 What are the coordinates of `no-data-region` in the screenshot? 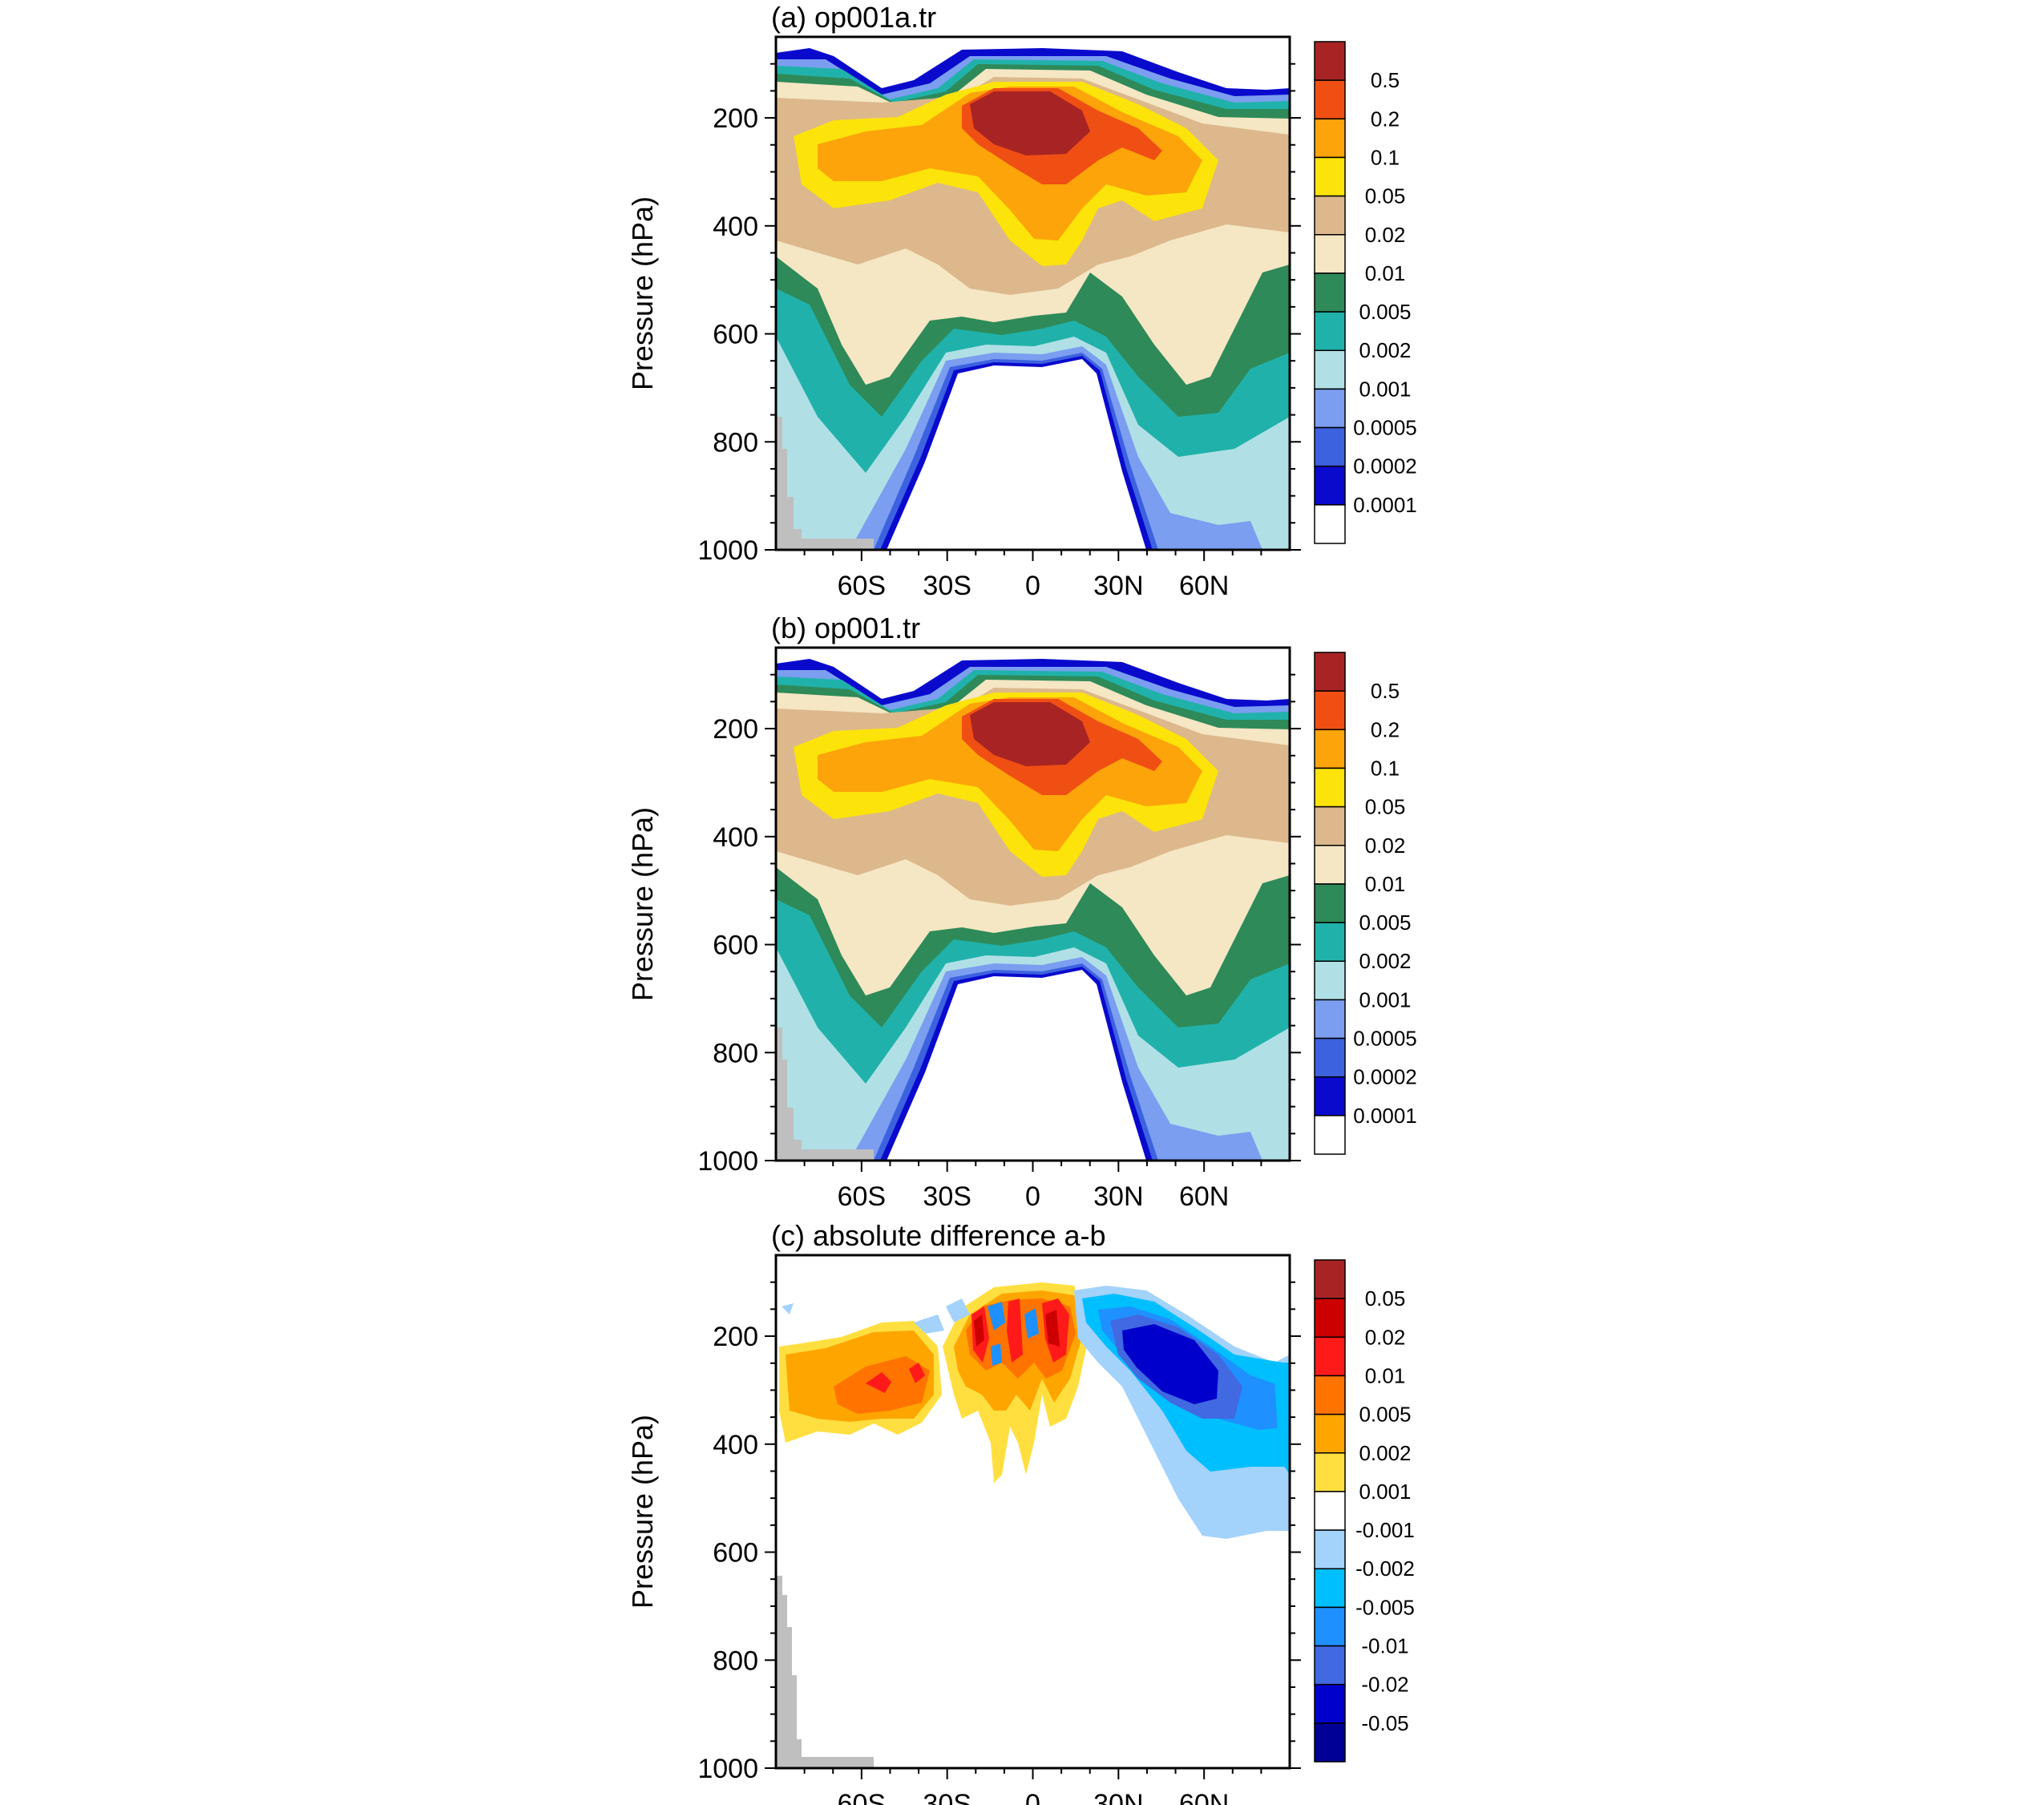 It's located at (1016, 454).